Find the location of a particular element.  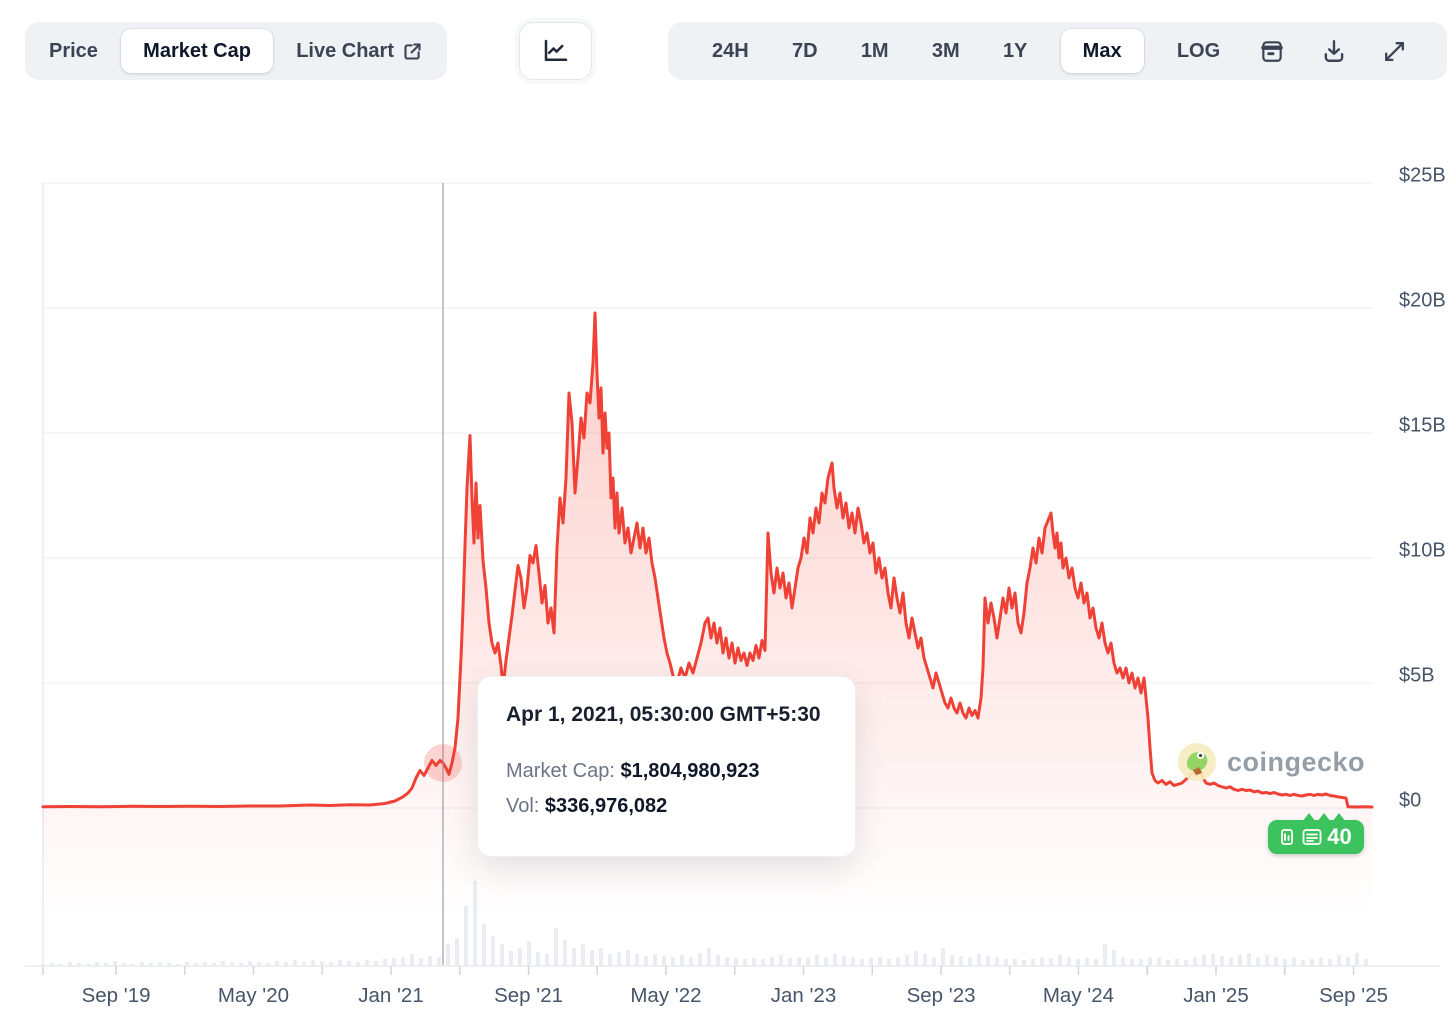

x-axis-label: Sep '25 is located at coordinates (1353, 995).